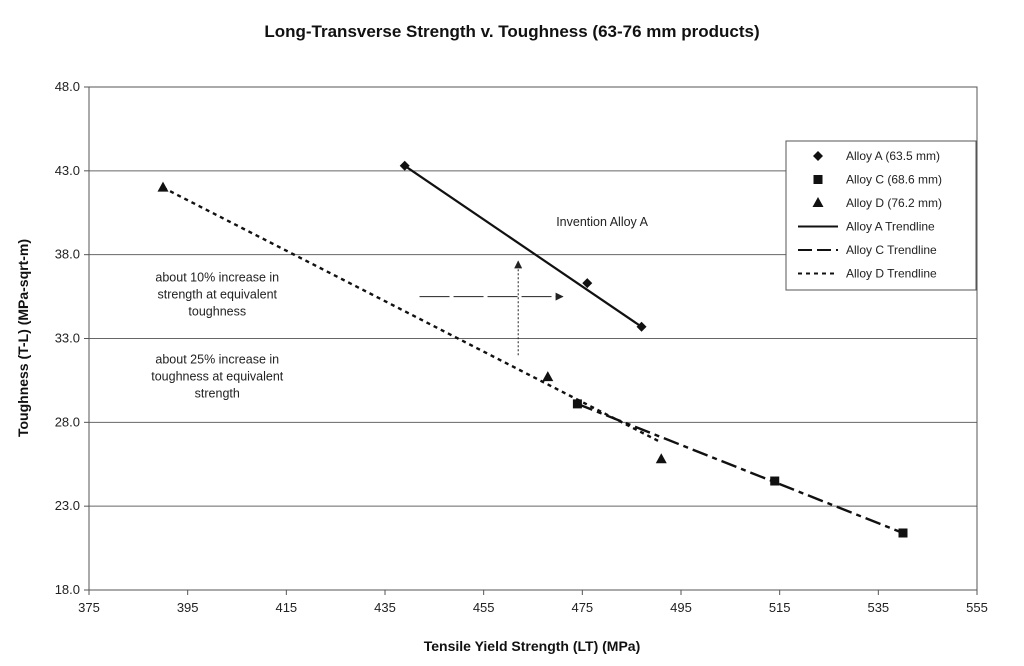 The width and height of the screenshot is (1024, 666). What do you see at coordinates (894, 203) in the screenshot?
I see `legend-label: Alloy D (76.2 mm)` at bounding box center [894, 203].